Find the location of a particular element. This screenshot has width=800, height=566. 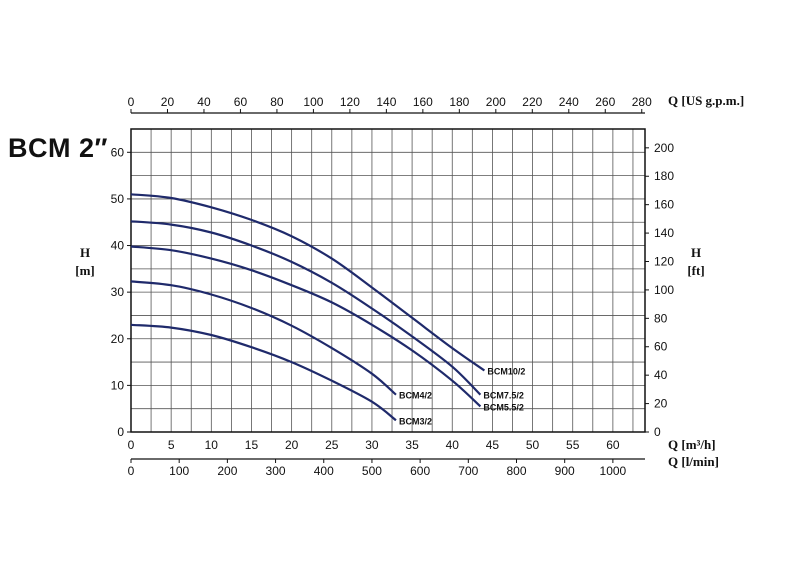

y2-tick-label: 20 is located at coordinates (661, 404).